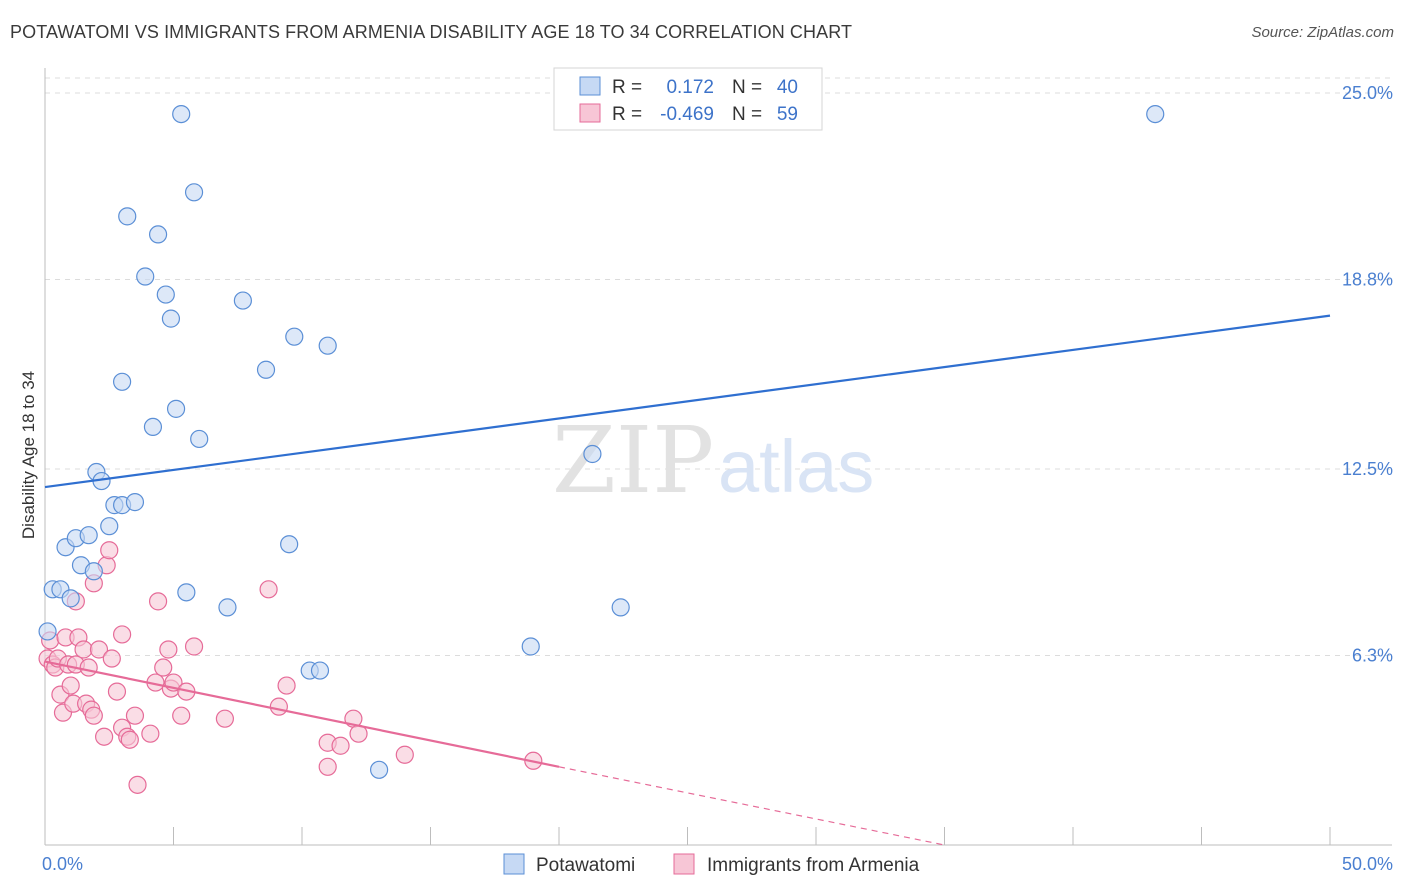 This screenshot has width=1406, height=892. Describe the element at coordinates (28, 455) in the screenshot. I see `y-axis-label: Disability Age 18 to 34` at that location.